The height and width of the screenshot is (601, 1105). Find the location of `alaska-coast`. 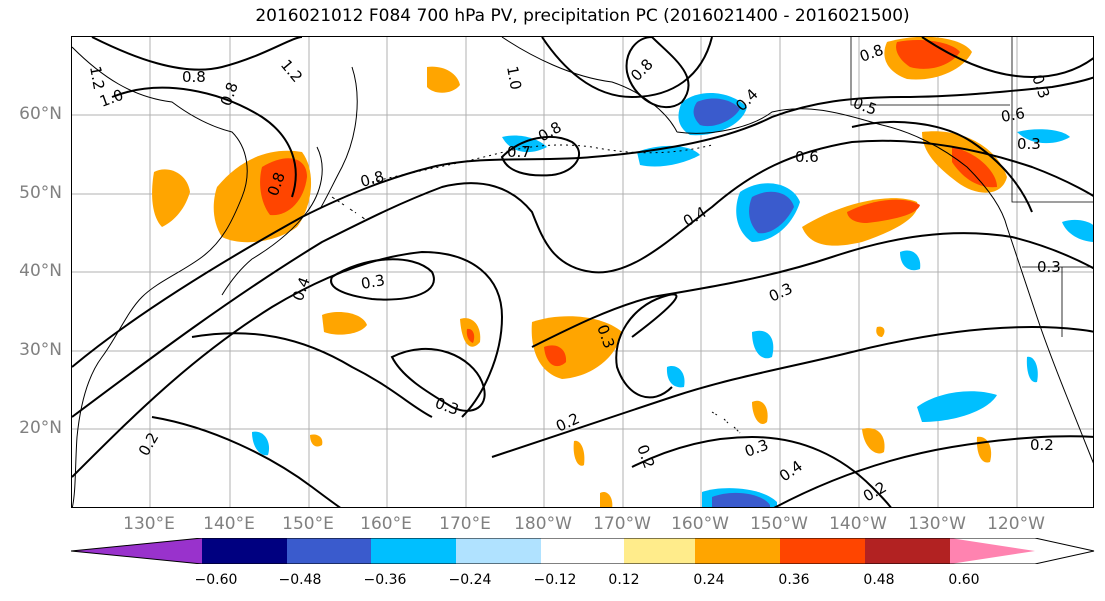

alaska-coast is located at coordinates (754, 132).